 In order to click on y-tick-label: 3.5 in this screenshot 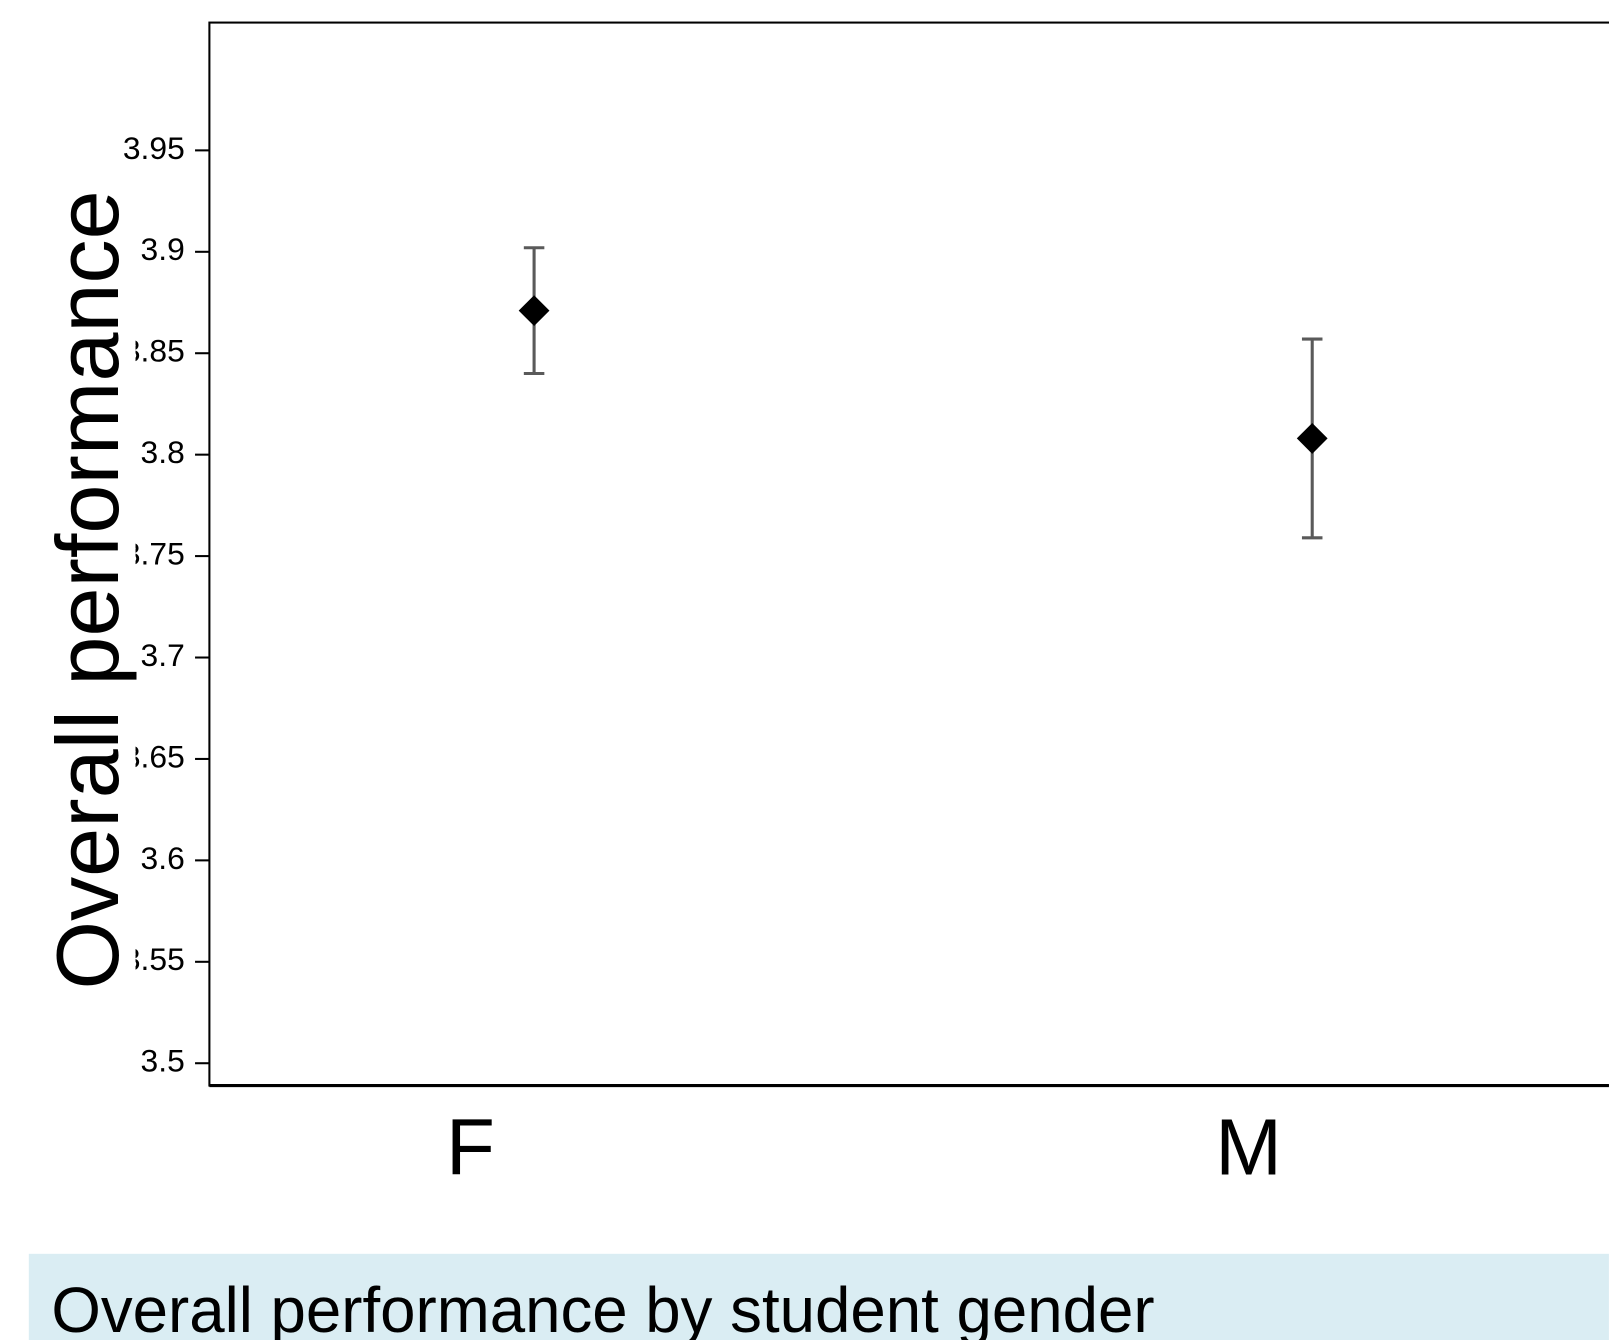, I will do `click(163, 1061)`.